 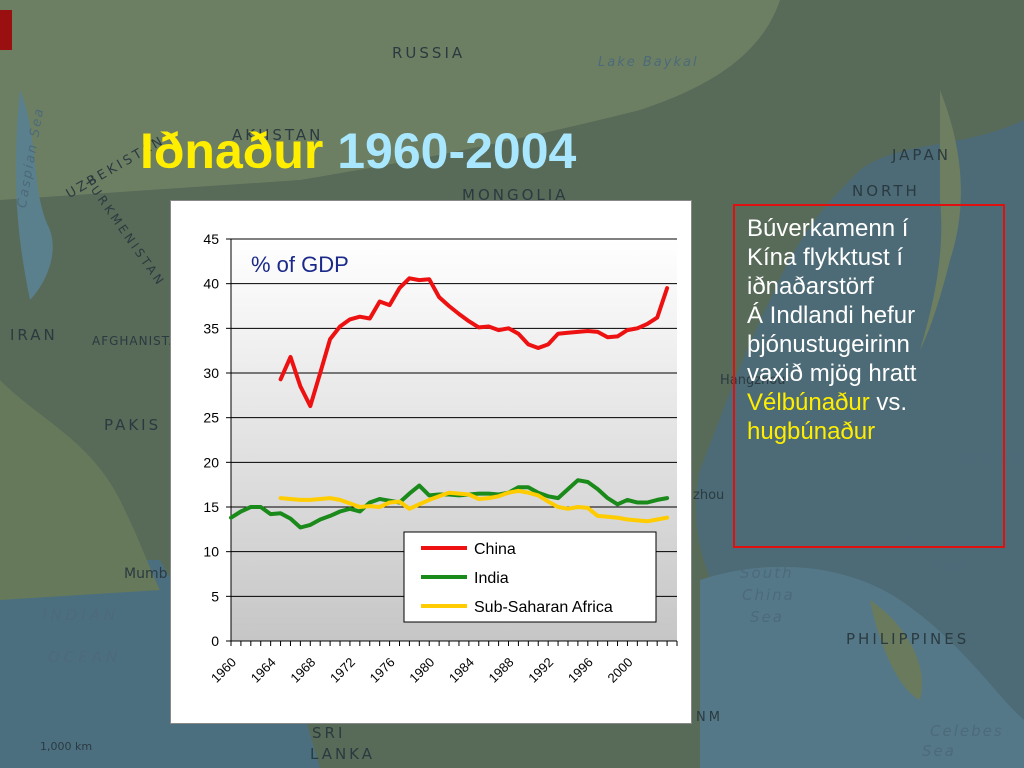 What do you see at coordinates (342, 670) in the screenshot?
I see `x-tick-label: 1972` at bounding box center [342, 670].